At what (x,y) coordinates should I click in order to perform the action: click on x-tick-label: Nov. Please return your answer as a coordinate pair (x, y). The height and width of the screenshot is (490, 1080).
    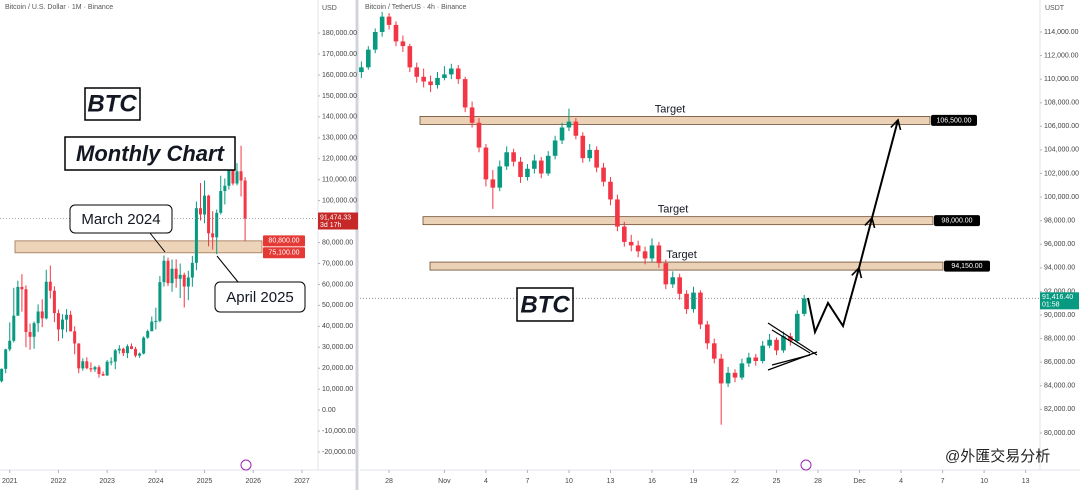
    Looking at the image, I should click on (444, 481).